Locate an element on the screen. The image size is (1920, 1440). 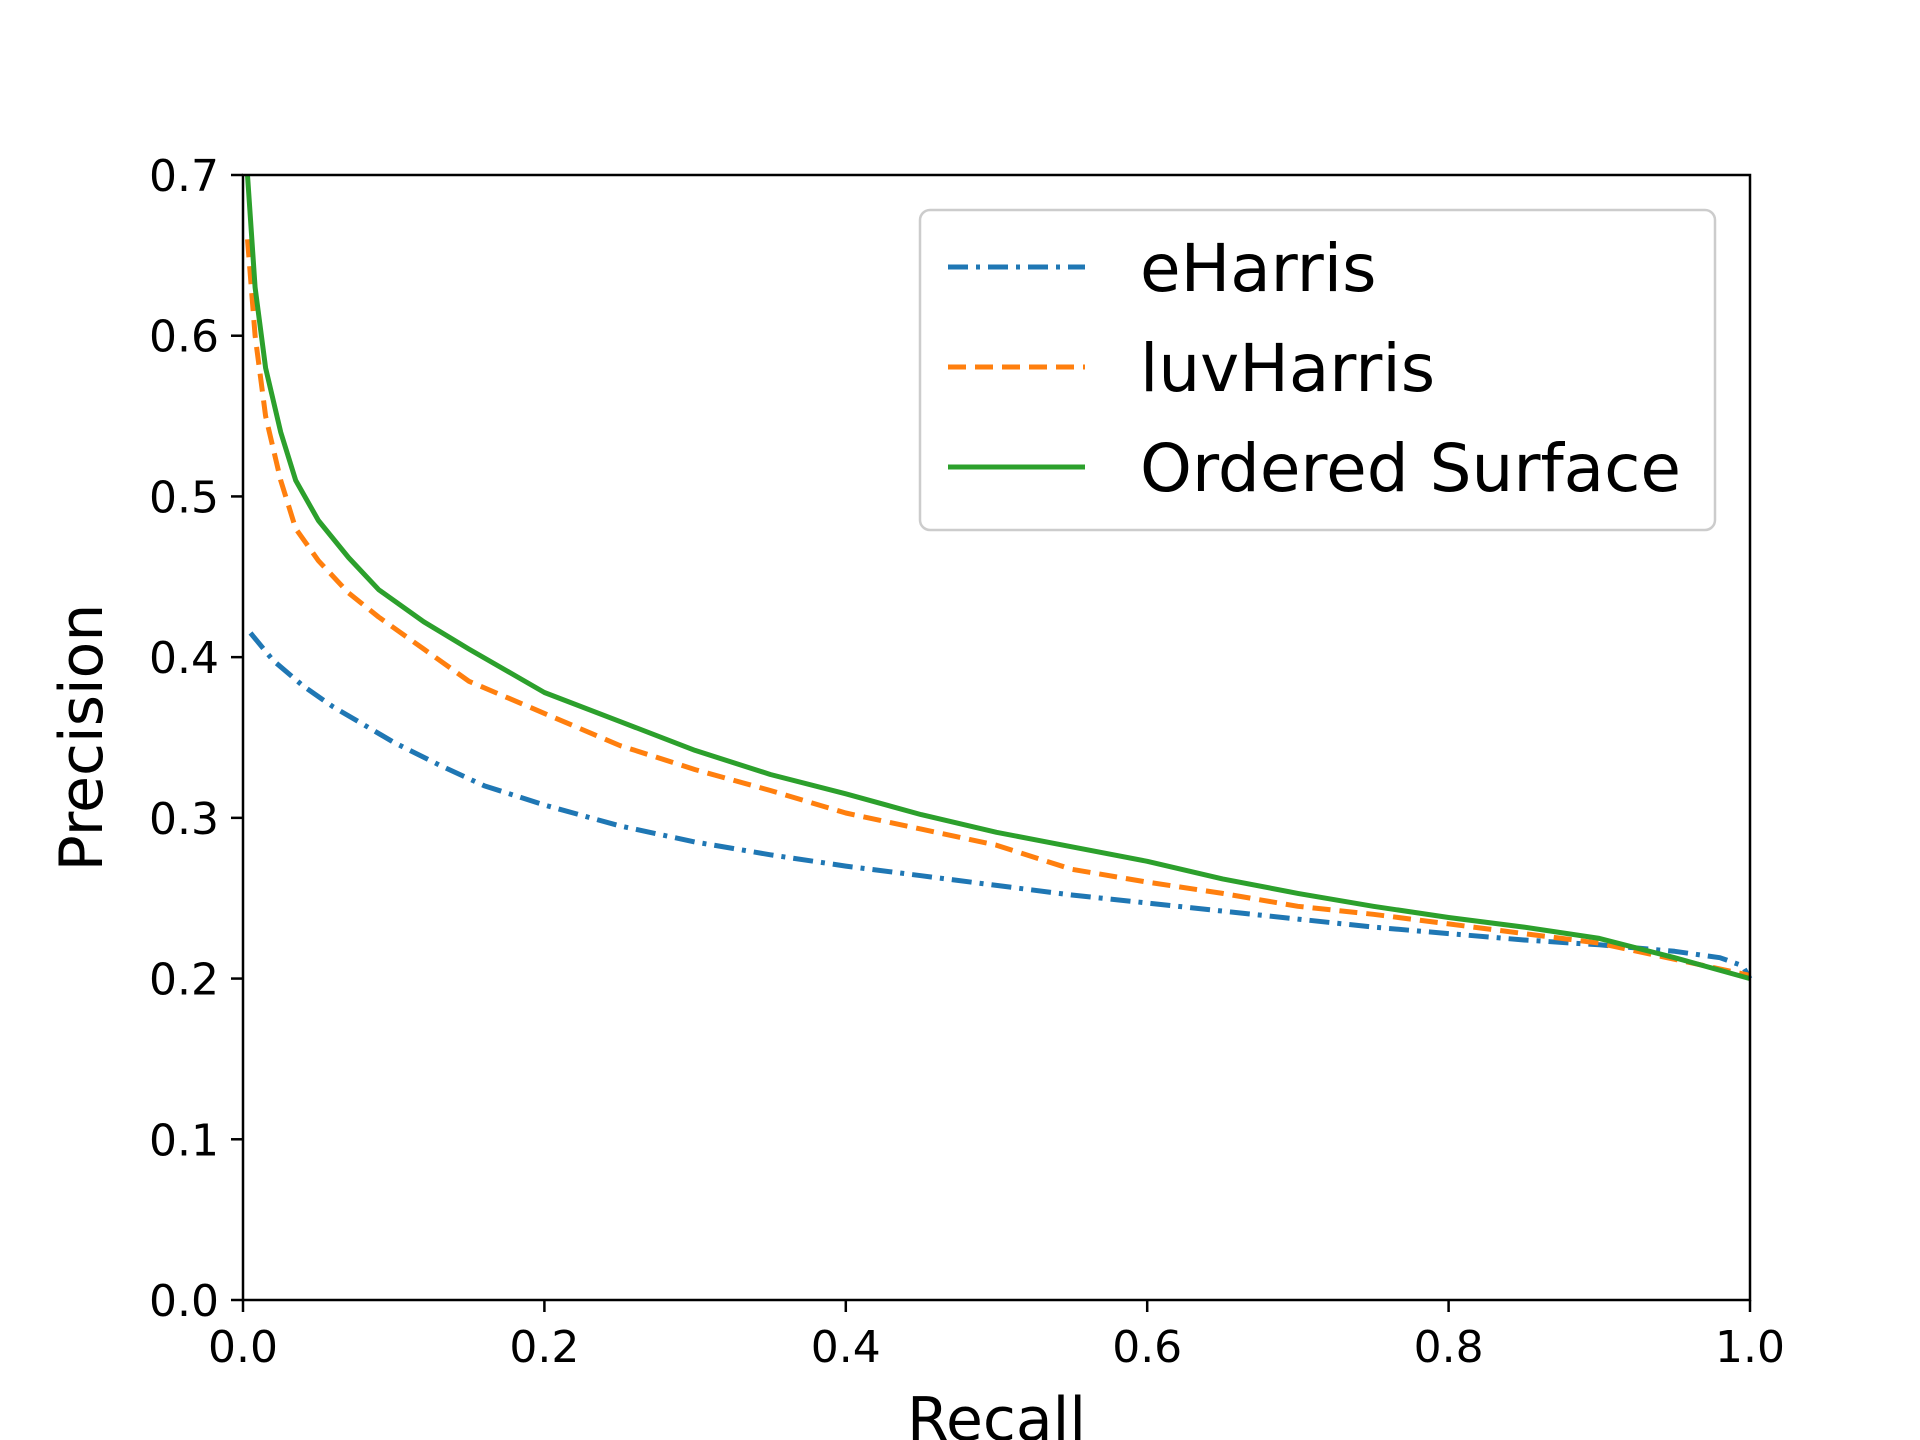
legend-box is located at coordinates (1317, 370).